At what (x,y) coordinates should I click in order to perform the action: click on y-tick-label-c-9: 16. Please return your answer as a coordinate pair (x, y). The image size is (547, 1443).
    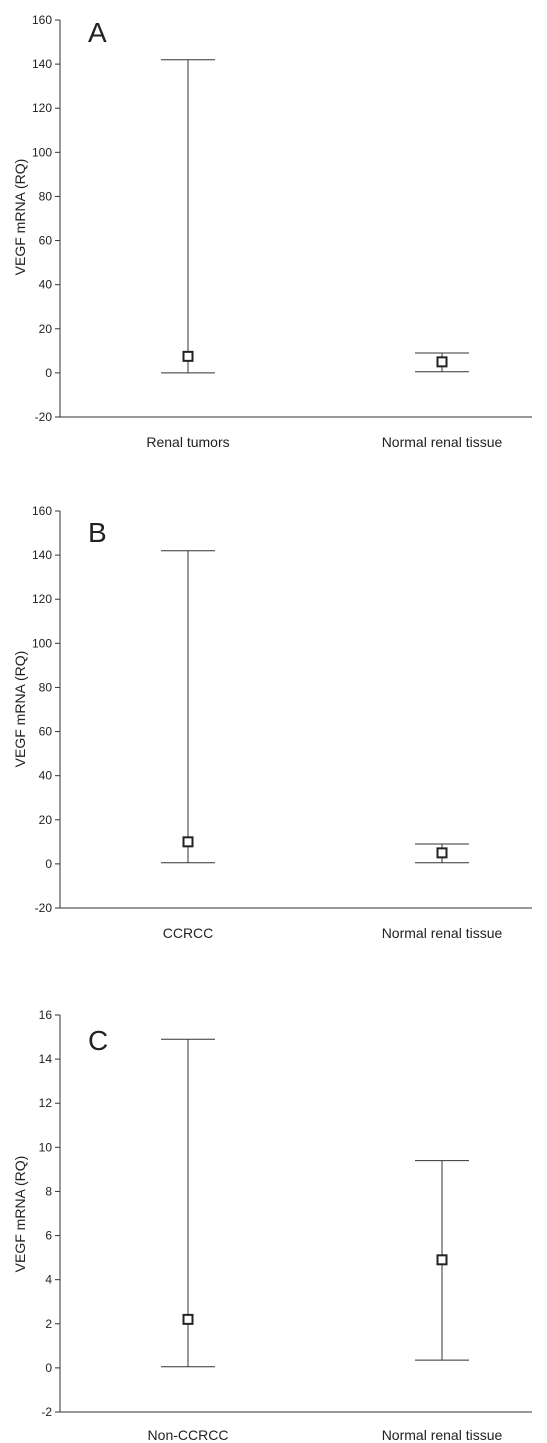
    Looking at the image, I should click on (46, 1015).